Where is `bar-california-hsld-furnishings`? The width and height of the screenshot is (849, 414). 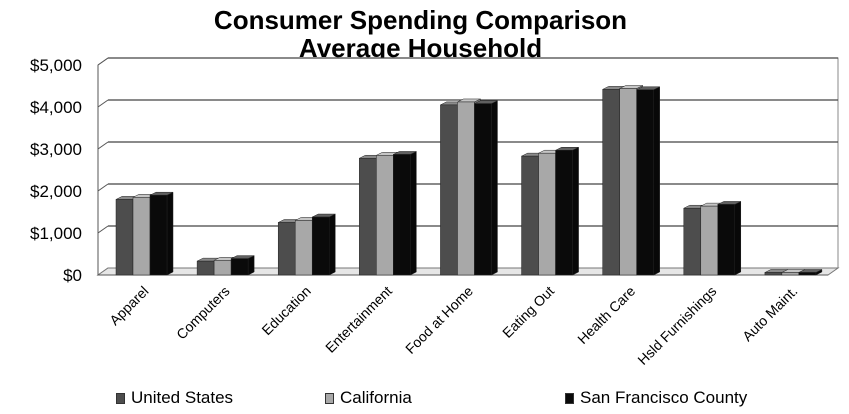
bar-california-hsld-furnishings is located at coordinates (709, 240).